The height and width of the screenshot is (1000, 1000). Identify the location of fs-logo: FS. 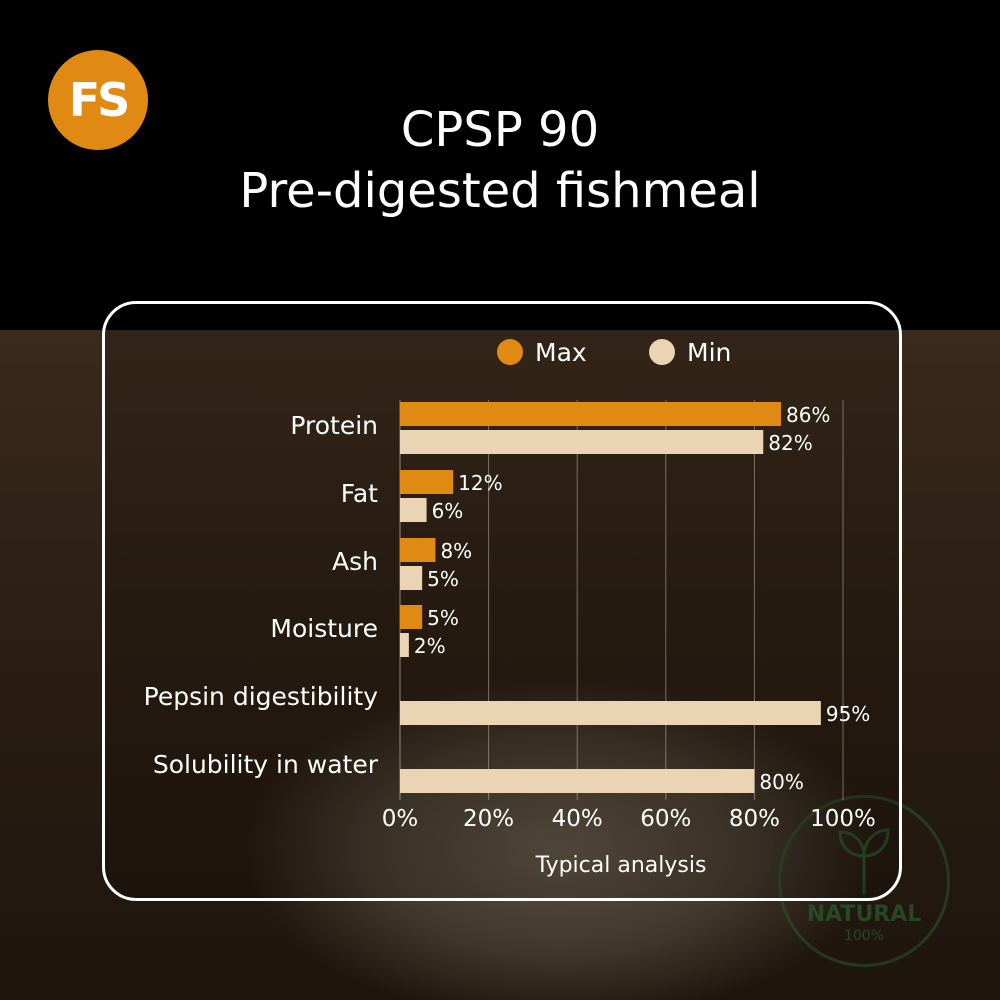
(98, 100).